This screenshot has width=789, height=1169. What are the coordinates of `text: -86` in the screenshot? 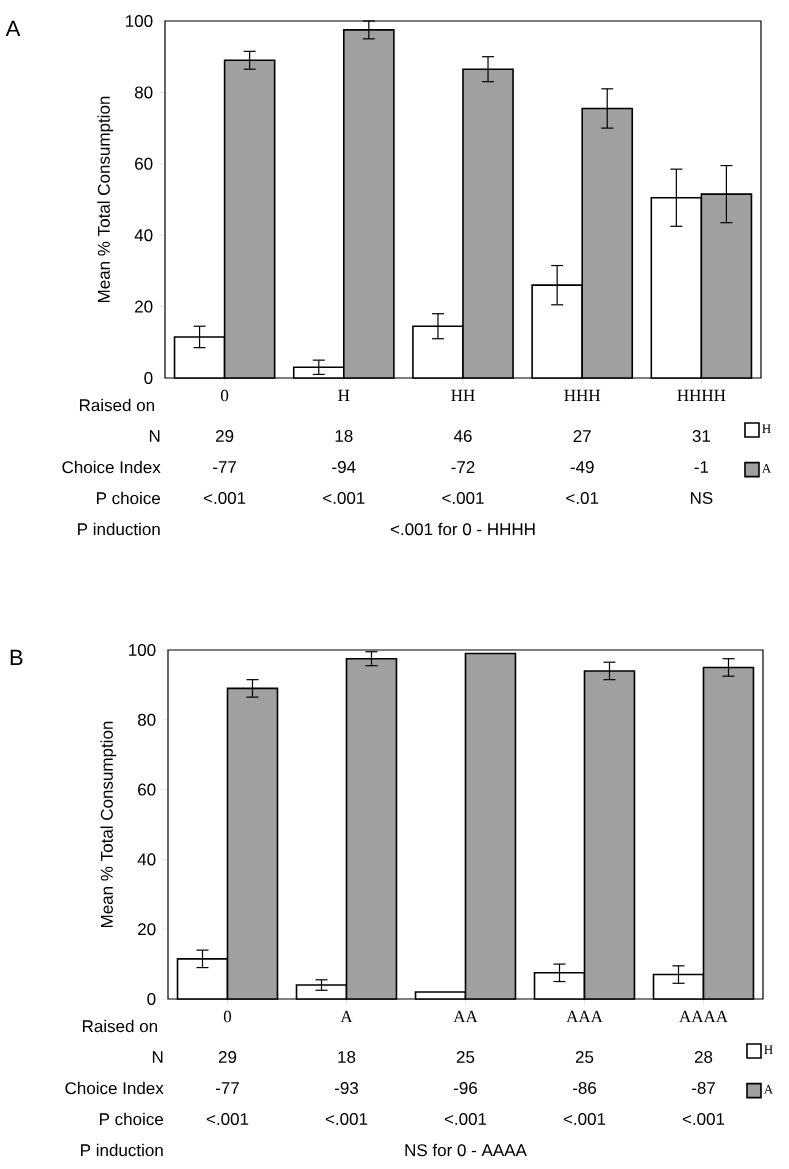 It's located at (584, 1088).